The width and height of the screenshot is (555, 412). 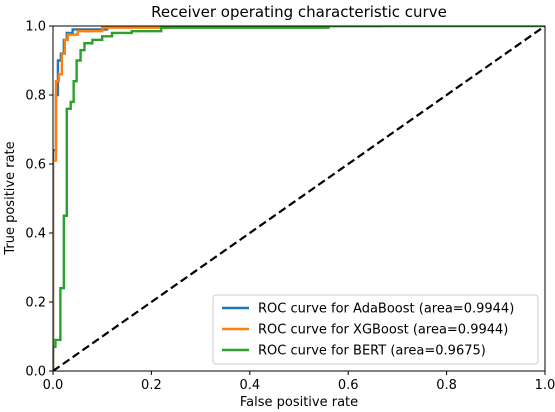 I want to click on x-tick-label: 0.8, so click(x=446, y=385).